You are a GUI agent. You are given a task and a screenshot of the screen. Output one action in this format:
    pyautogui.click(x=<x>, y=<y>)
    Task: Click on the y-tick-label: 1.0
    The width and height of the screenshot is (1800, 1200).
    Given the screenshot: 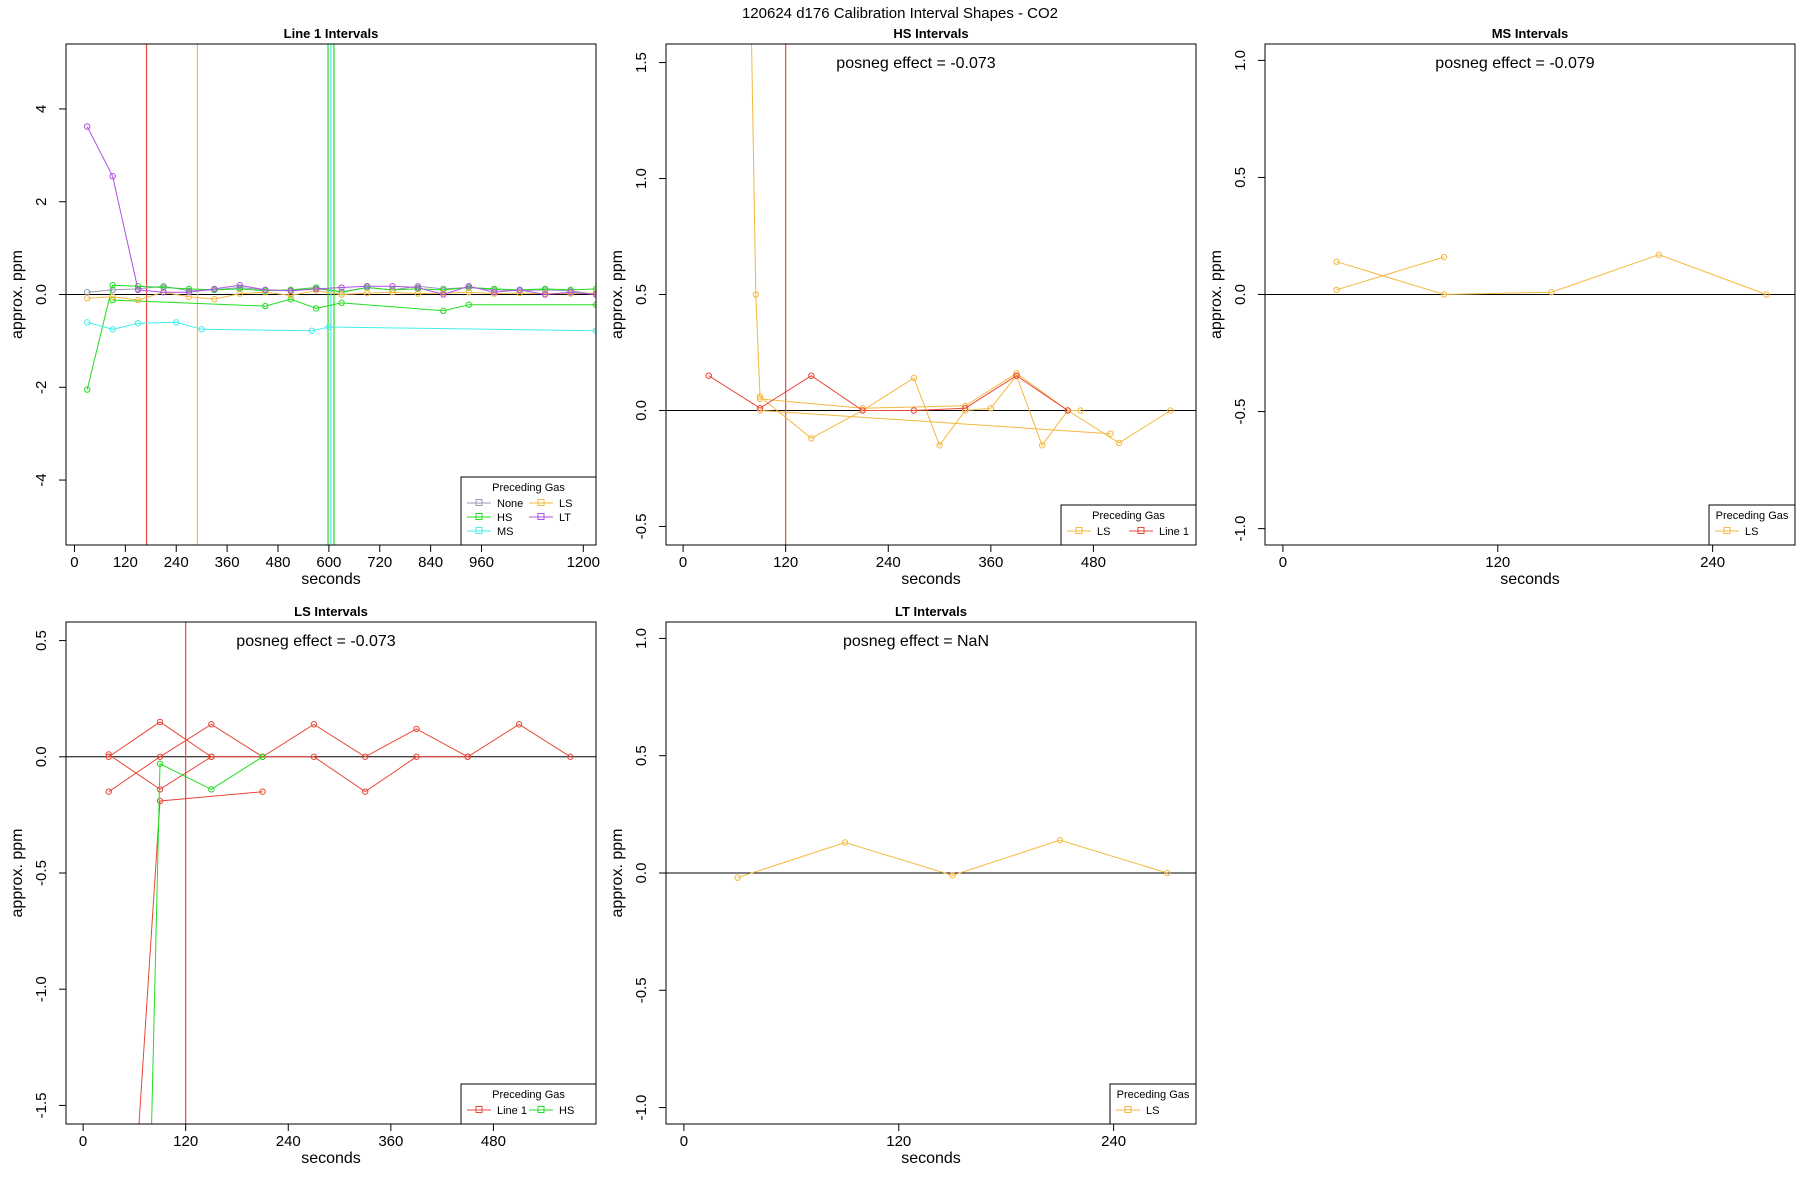 What is the action you would take?
    pyautogui.click(x=641, y=178)
    